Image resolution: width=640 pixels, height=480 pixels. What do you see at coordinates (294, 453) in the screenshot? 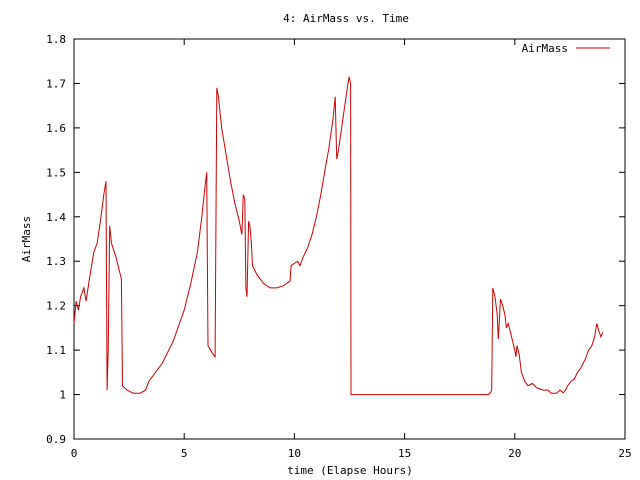
I see `x-tick-label: 10` at bounding box center [294, 453].